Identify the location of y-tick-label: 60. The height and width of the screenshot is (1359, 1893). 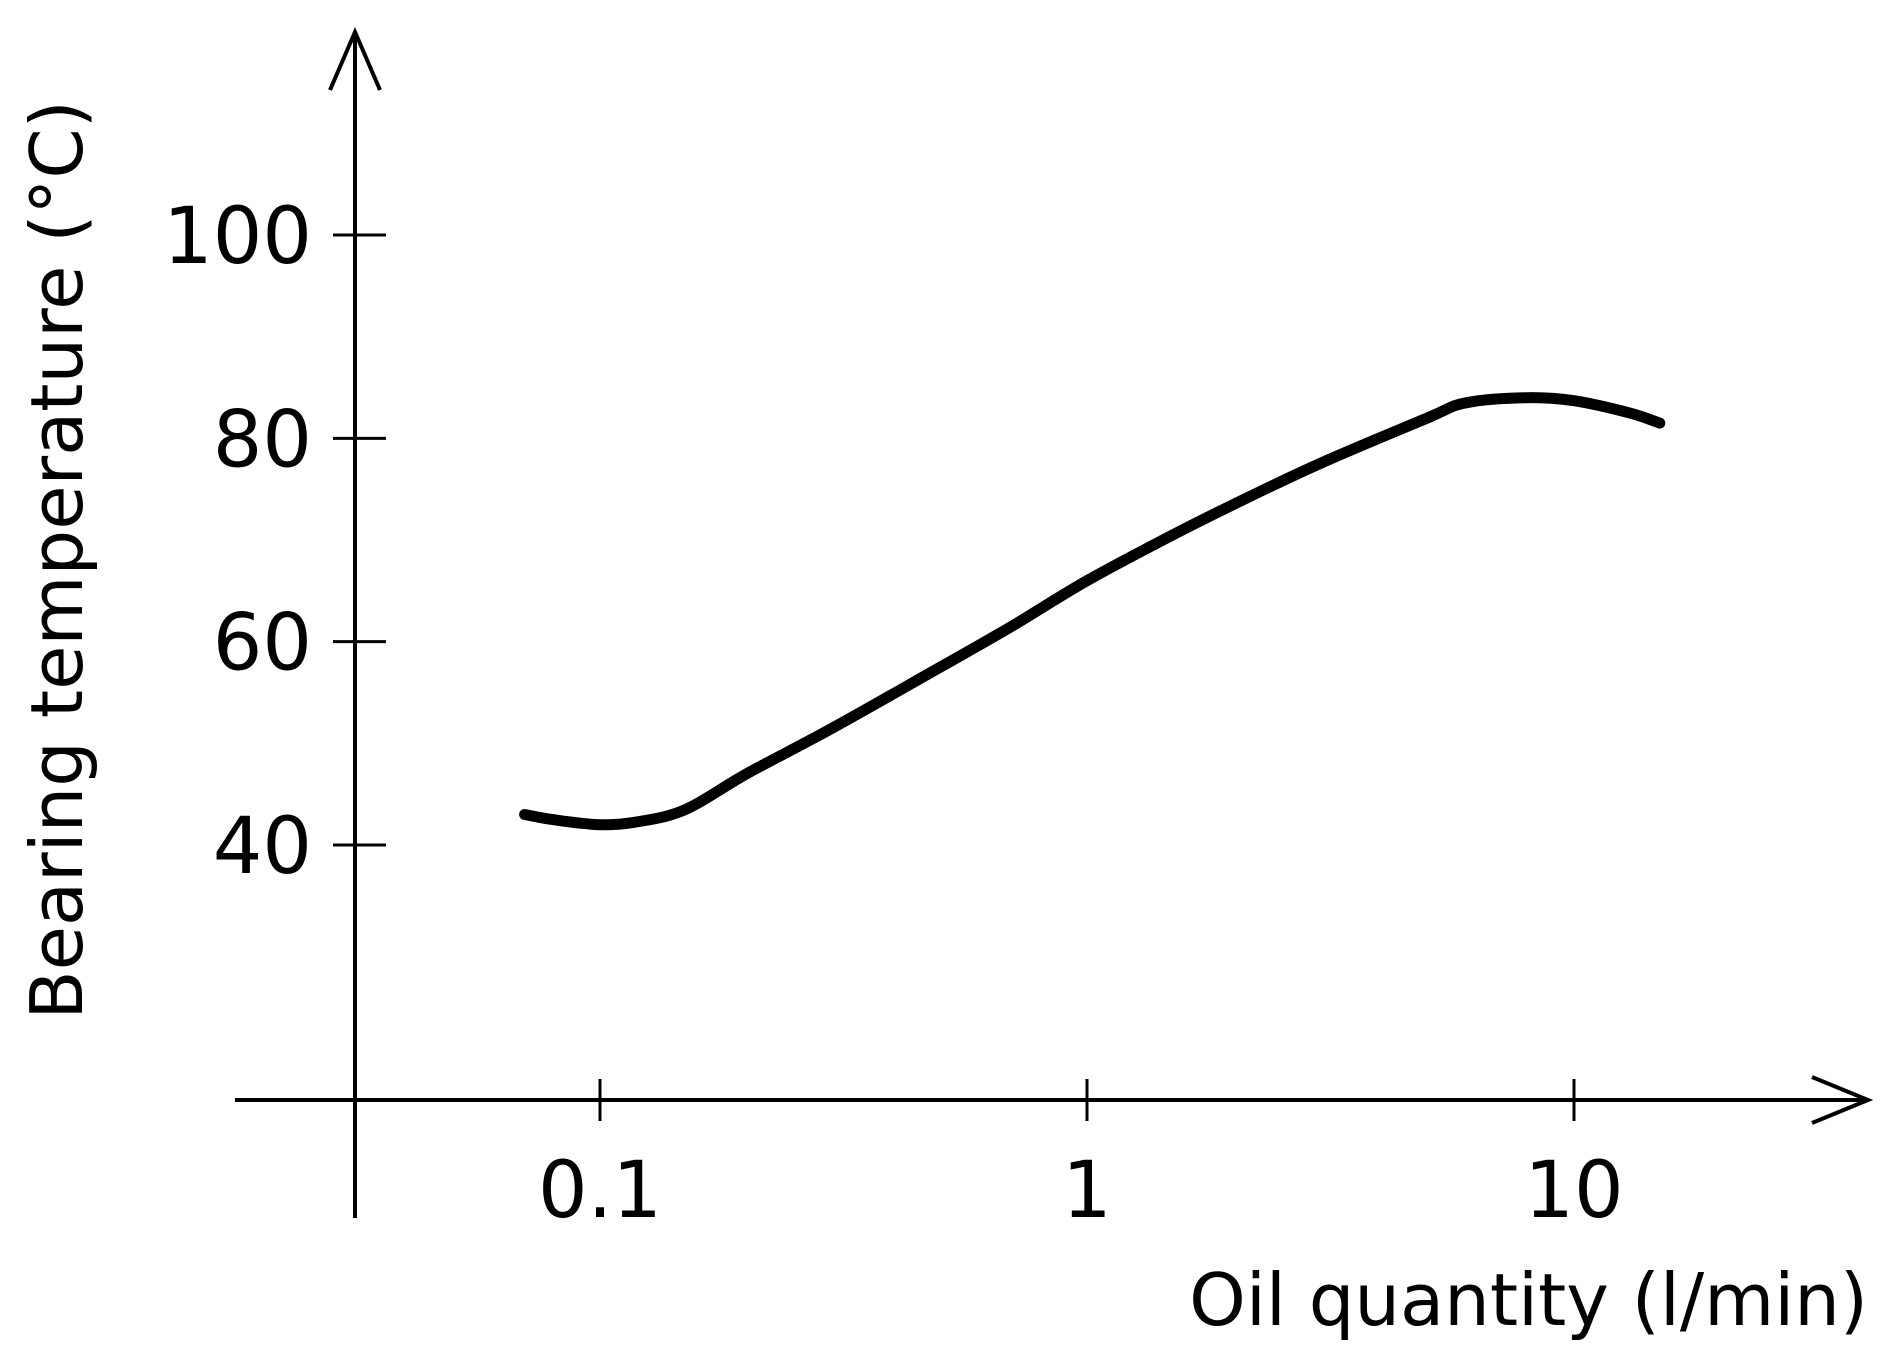
(262, 644).